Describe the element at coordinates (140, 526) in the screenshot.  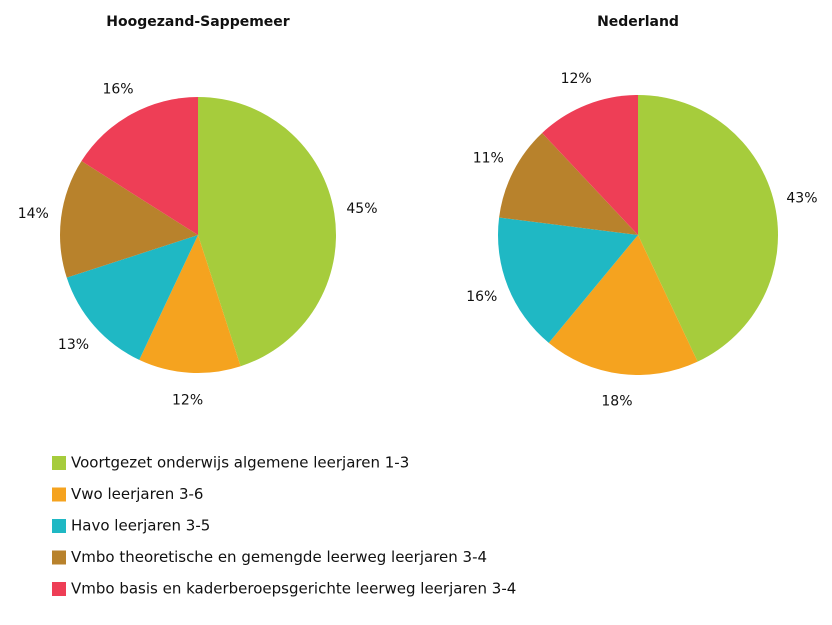
I see `legend-label: Havo leerjaren 3-5` at that location.